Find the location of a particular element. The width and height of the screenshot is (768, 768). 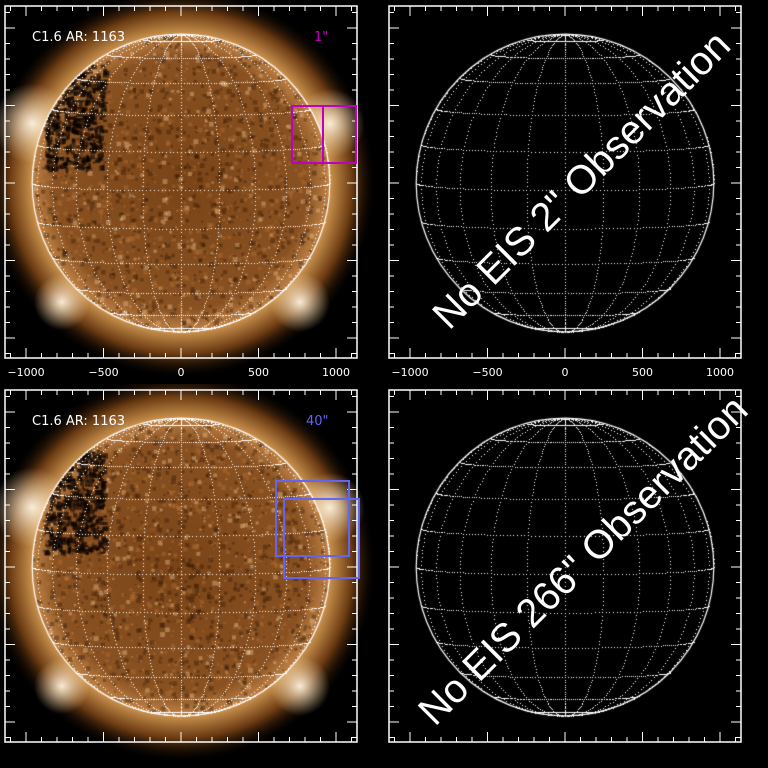

fov-label: 40" is located at coordinates (317, 421).